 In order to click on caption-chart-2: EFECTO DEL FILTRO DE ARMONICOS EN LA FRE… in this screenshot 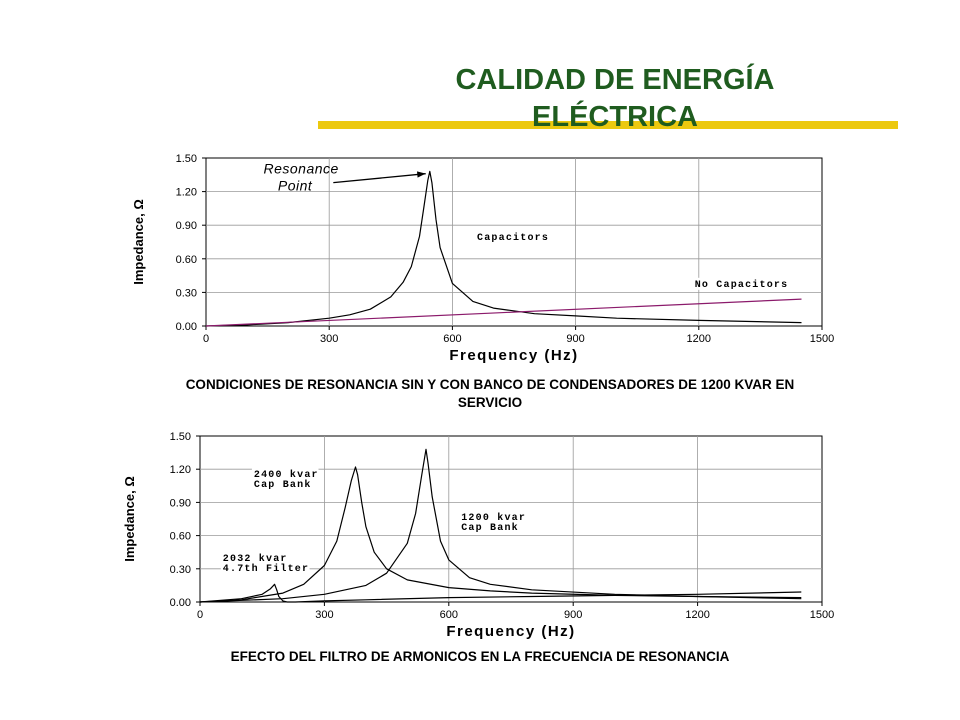, I will do `click(480, 656)`.